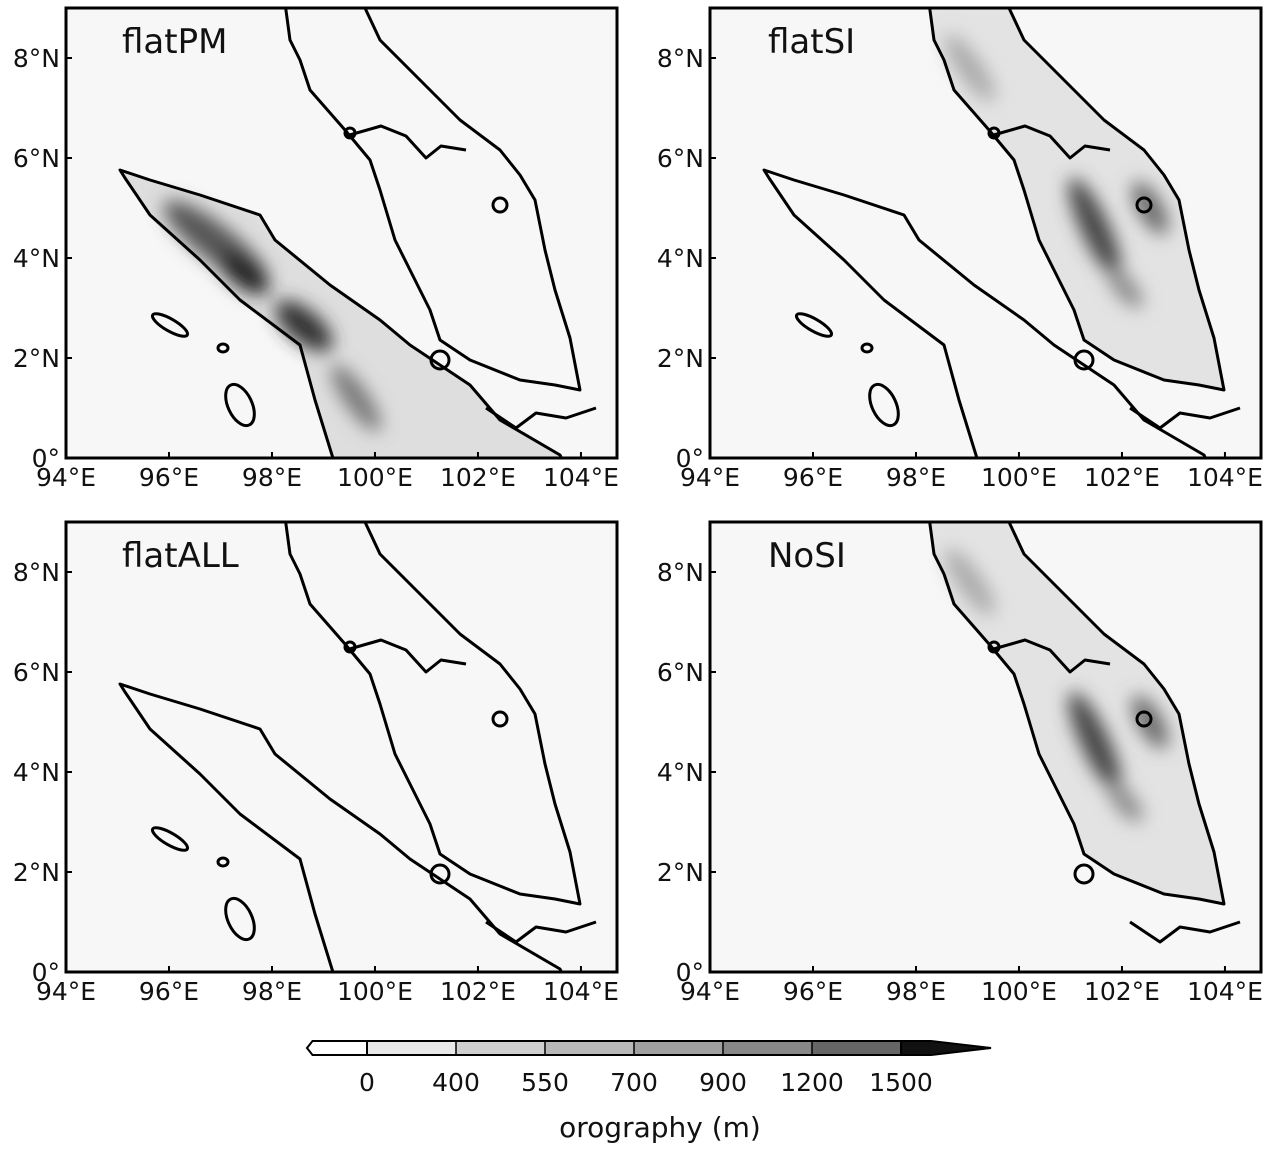 The height and width of the screenshot is (1160, 1276). I want to click on panel-title: flatSI, so click(811, 42).